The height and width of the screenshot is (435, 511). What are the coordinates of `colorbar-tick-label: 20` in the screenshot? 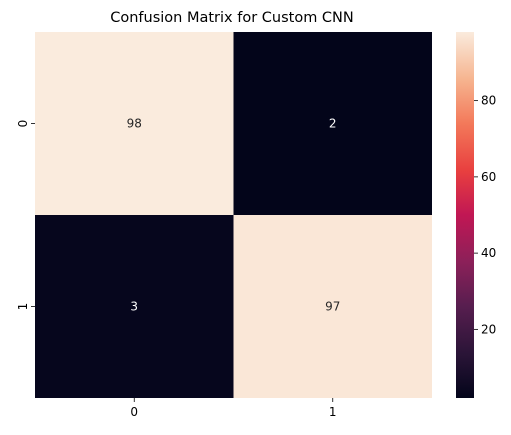 It's located at (488, 329).